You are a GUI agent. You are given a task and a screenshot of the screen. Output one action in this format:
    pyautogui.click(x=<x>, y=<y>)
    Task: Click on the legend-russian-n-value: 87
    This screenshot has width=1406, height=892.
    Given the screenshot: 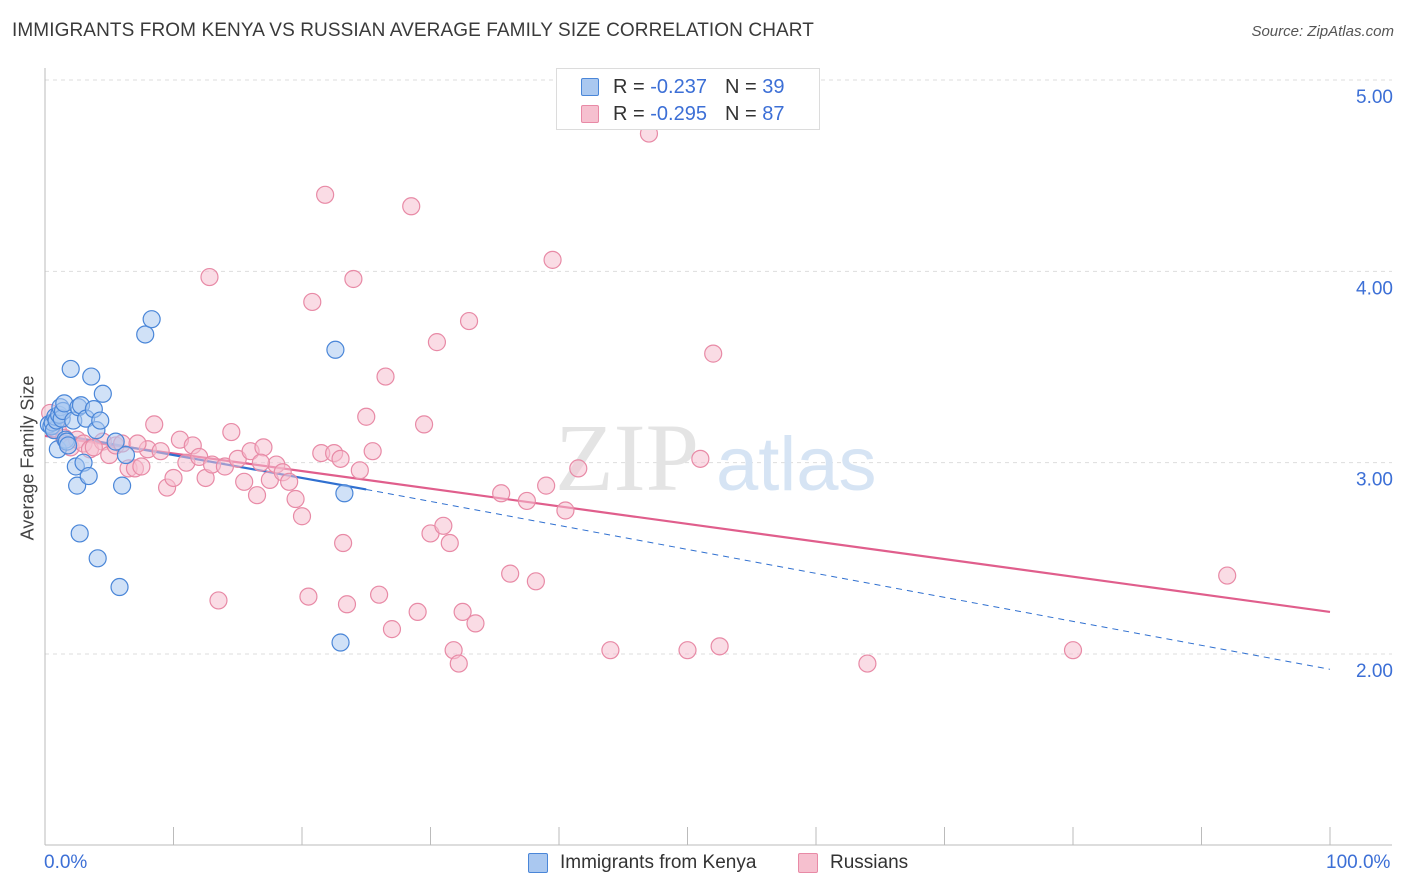 What is the action you would take?
    pyautogui.click(x=773, y=113)
    